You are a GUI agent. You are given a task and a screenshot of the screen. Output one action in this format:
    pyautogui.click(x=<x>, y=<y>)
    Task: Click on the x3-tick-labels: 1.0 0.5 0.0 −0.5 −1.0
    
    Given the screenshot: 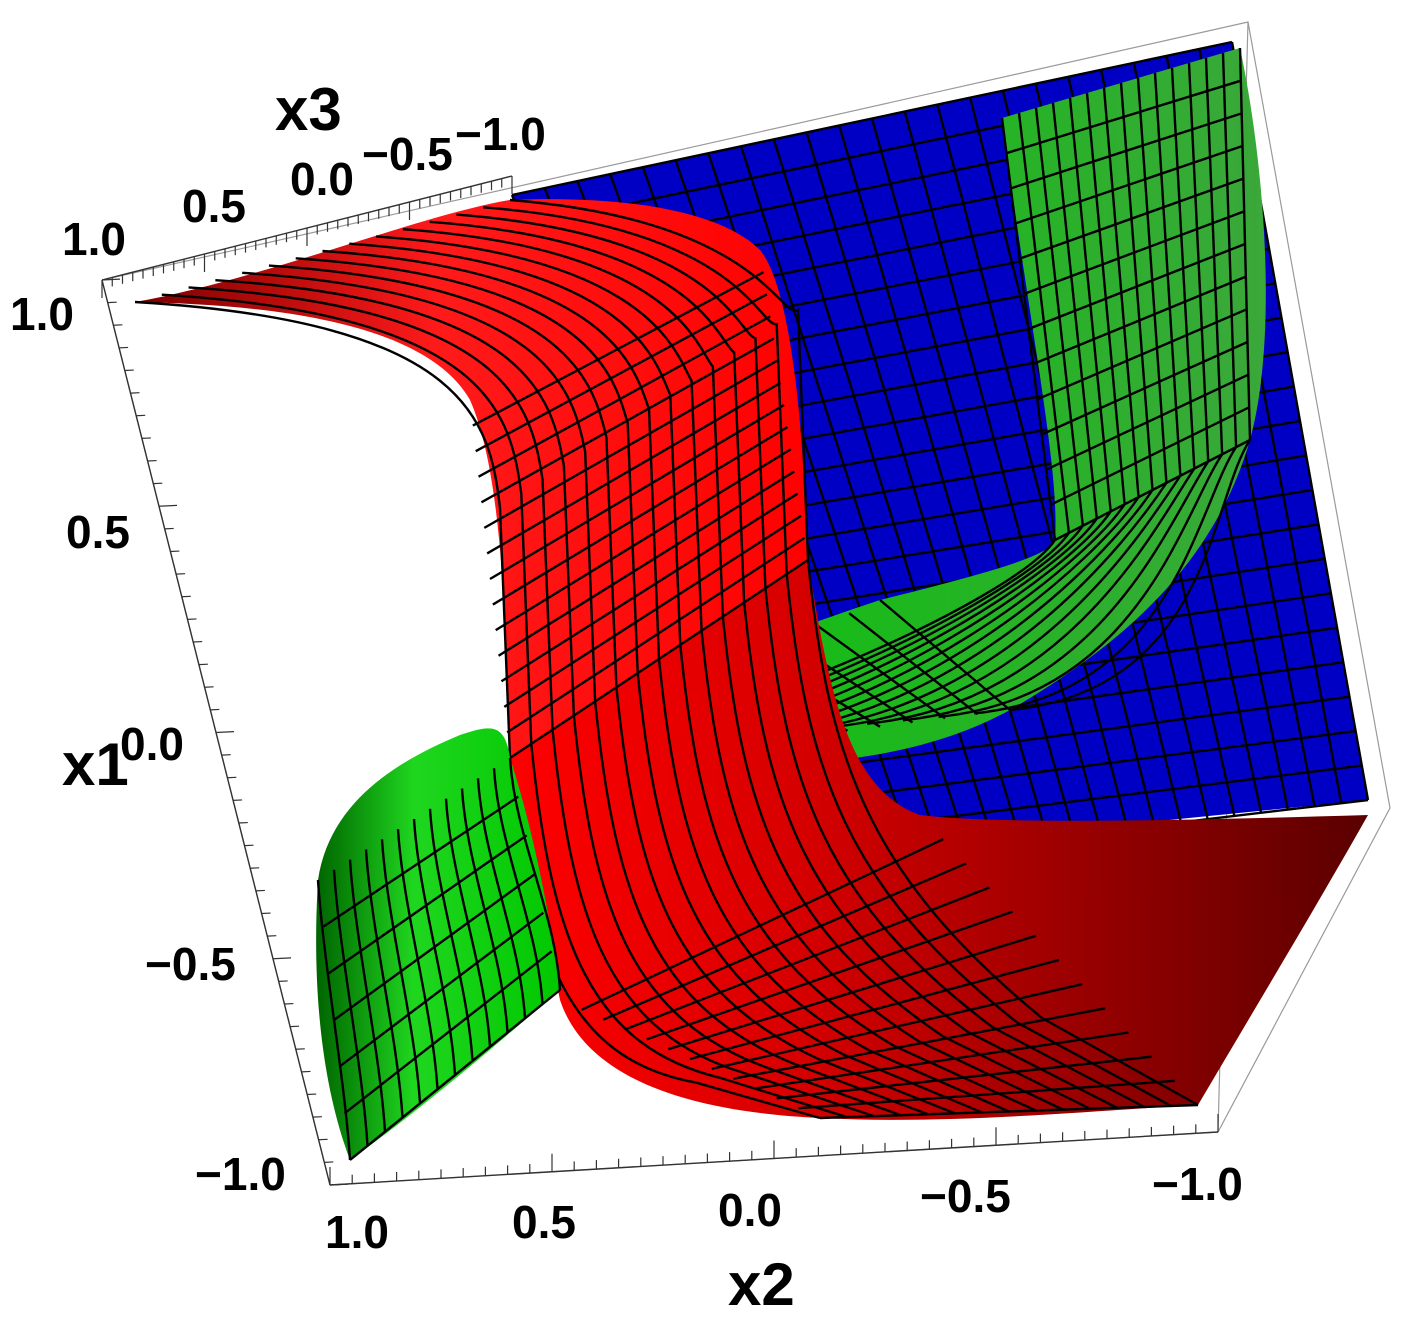 What is the action you would take?
    pyautogui.click(x=304, y=186)
    